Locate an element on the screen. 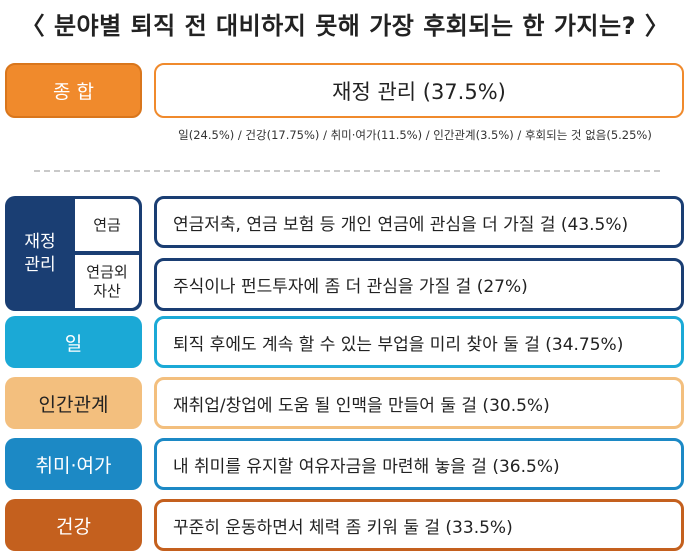  finance-answer-assets-box: 주식이나 펀드투자에 좀 더 관심을 가질 걸 (27%) is located at coordinates (419, 284).